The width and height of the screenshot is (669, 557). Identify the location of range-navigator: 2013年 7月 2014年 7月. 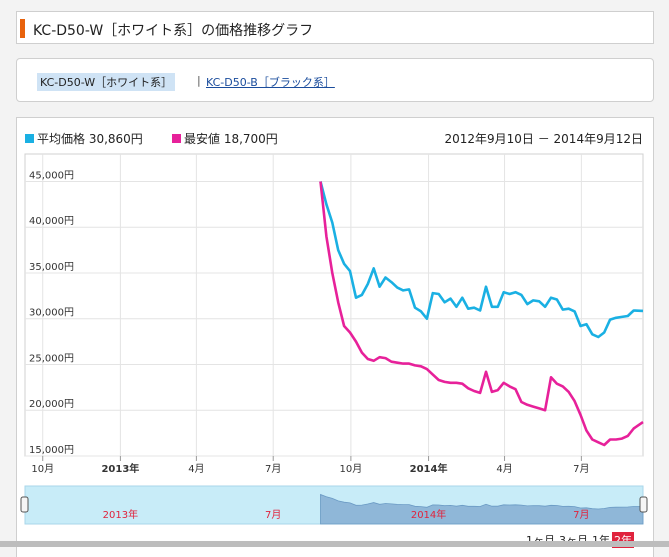
(334, 505).